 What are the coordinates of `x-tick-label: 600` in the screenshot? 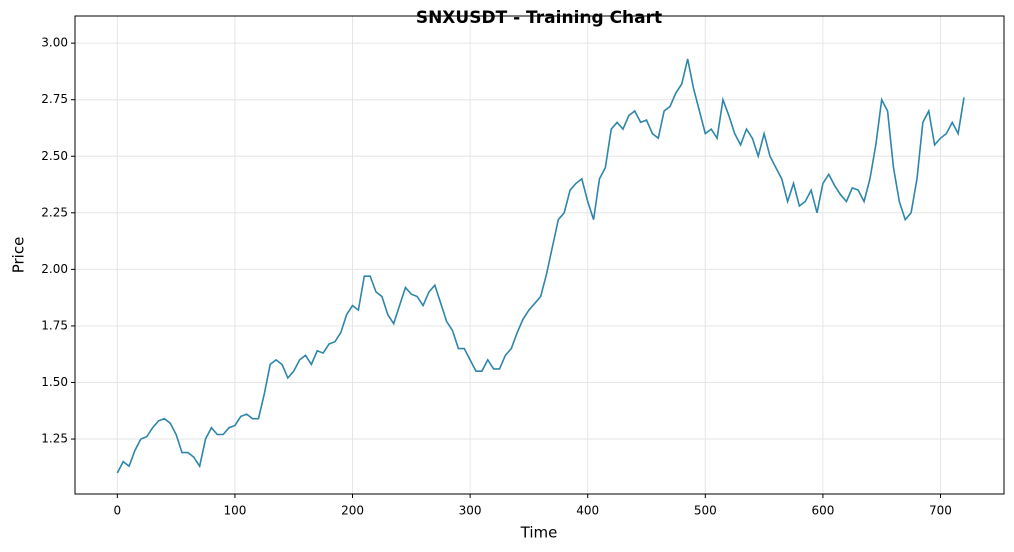 It's located at (822, 511).